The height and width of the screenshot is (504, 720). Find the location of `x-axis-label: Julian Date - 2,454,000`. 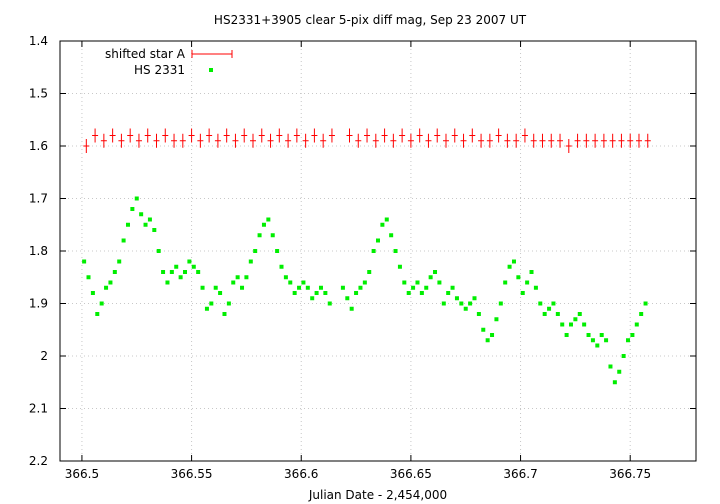

x-axis-label: Julian Date - 2,454,000 is located at coordinates (377, 495).